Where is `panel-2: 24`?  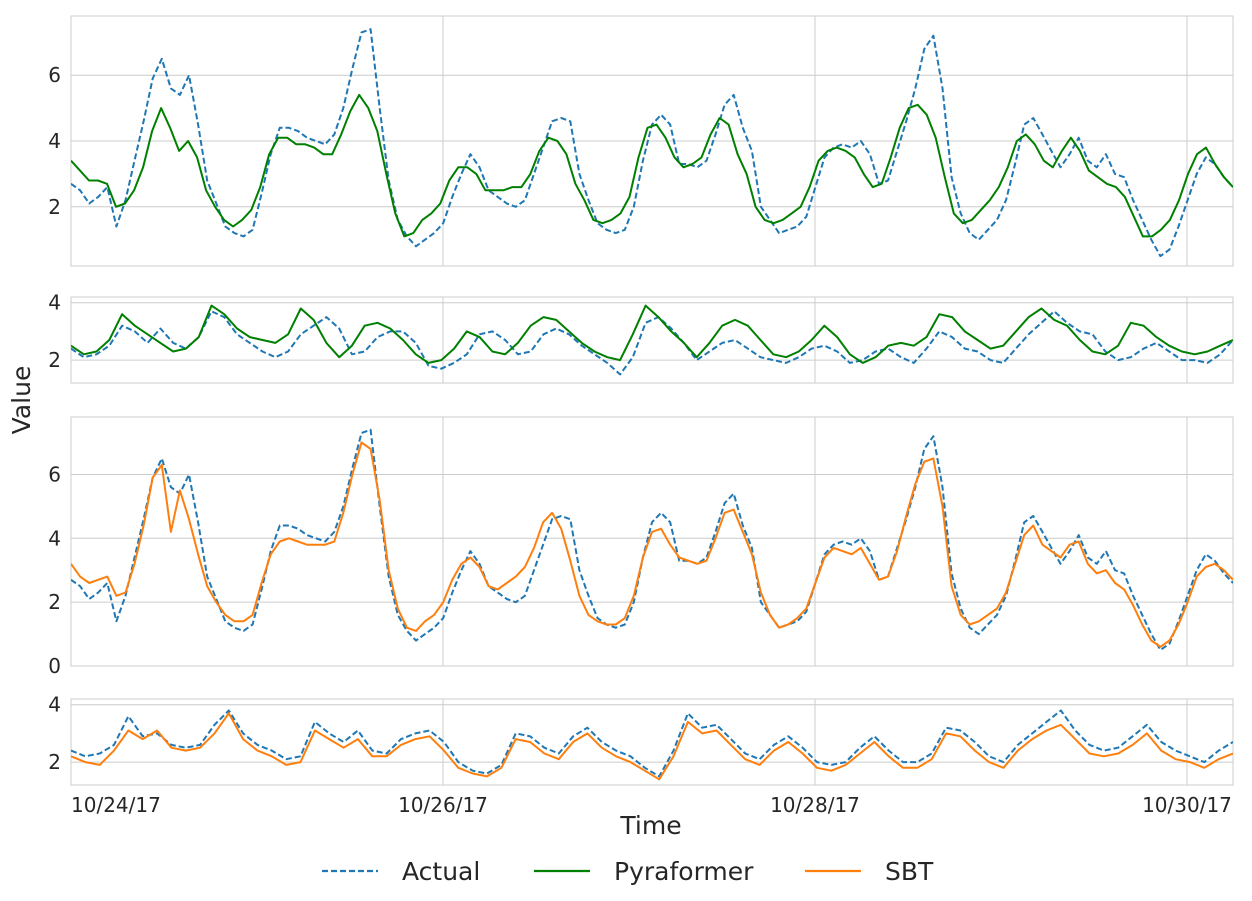
panel-2: 24 is located at coordinates (641, 337).